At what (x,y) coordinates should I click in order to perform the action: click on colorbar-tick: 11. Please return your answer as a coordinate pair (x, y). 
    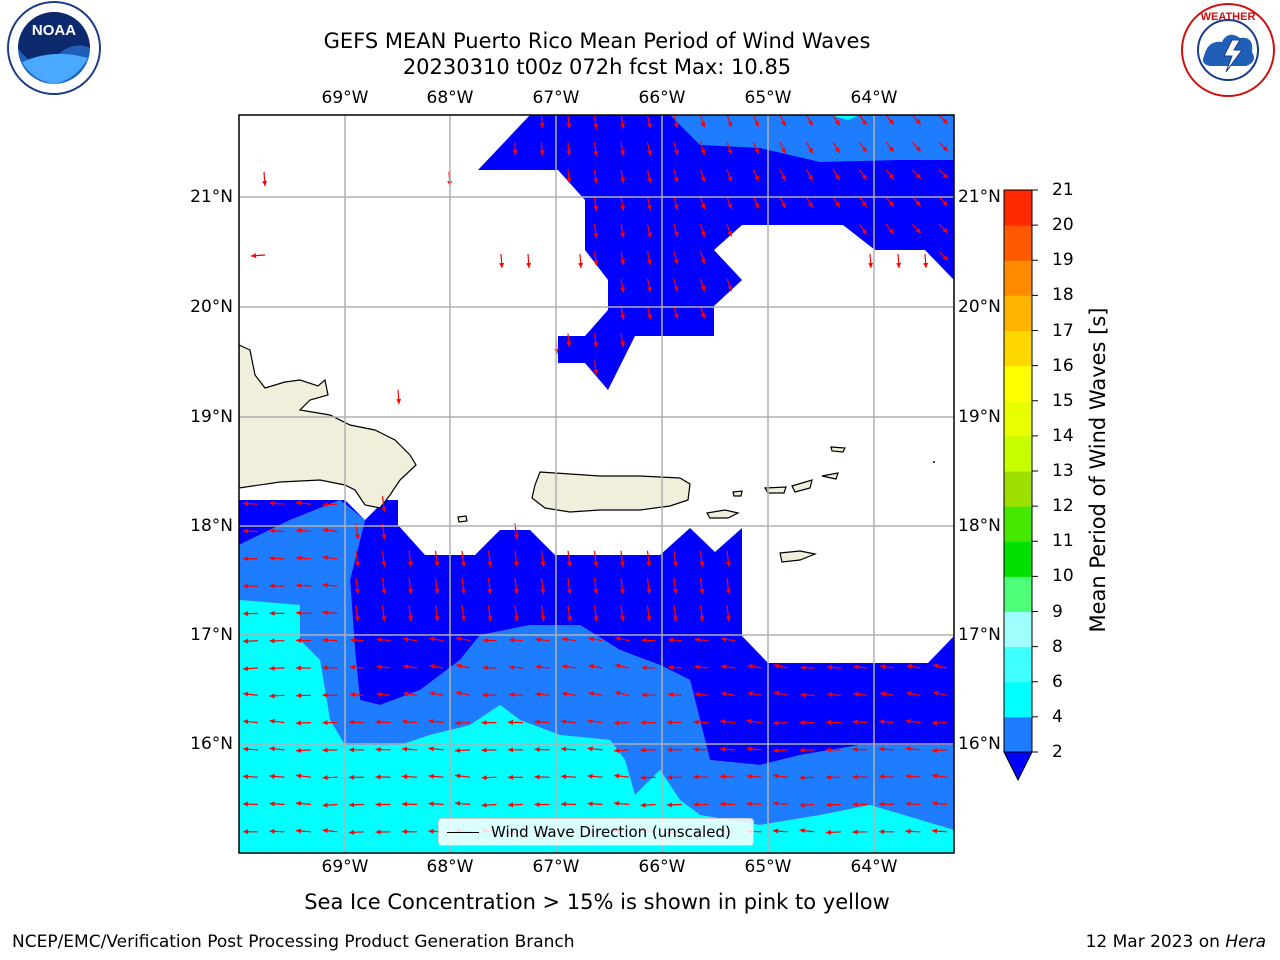
    Looking at the image, I should click on (1063, 541).